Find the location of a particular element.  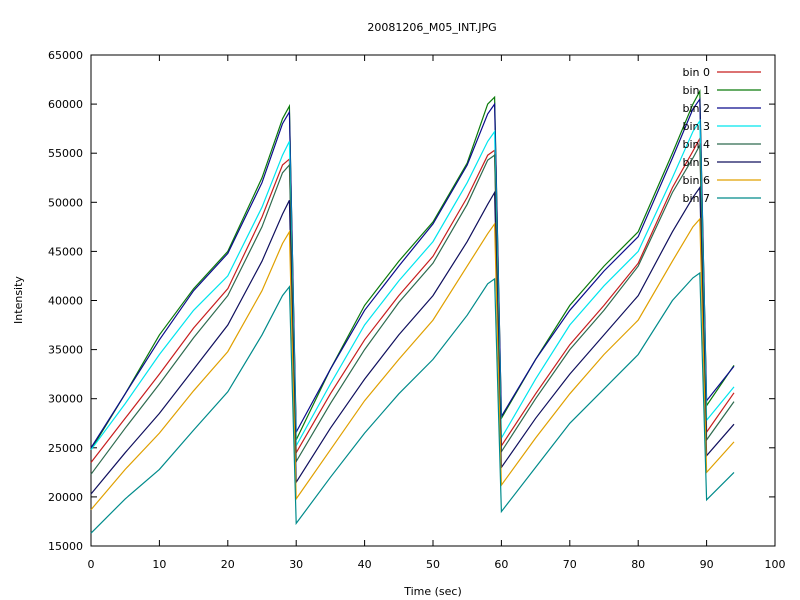

x-tick-label: 40 is located at coordinates (365, 564).